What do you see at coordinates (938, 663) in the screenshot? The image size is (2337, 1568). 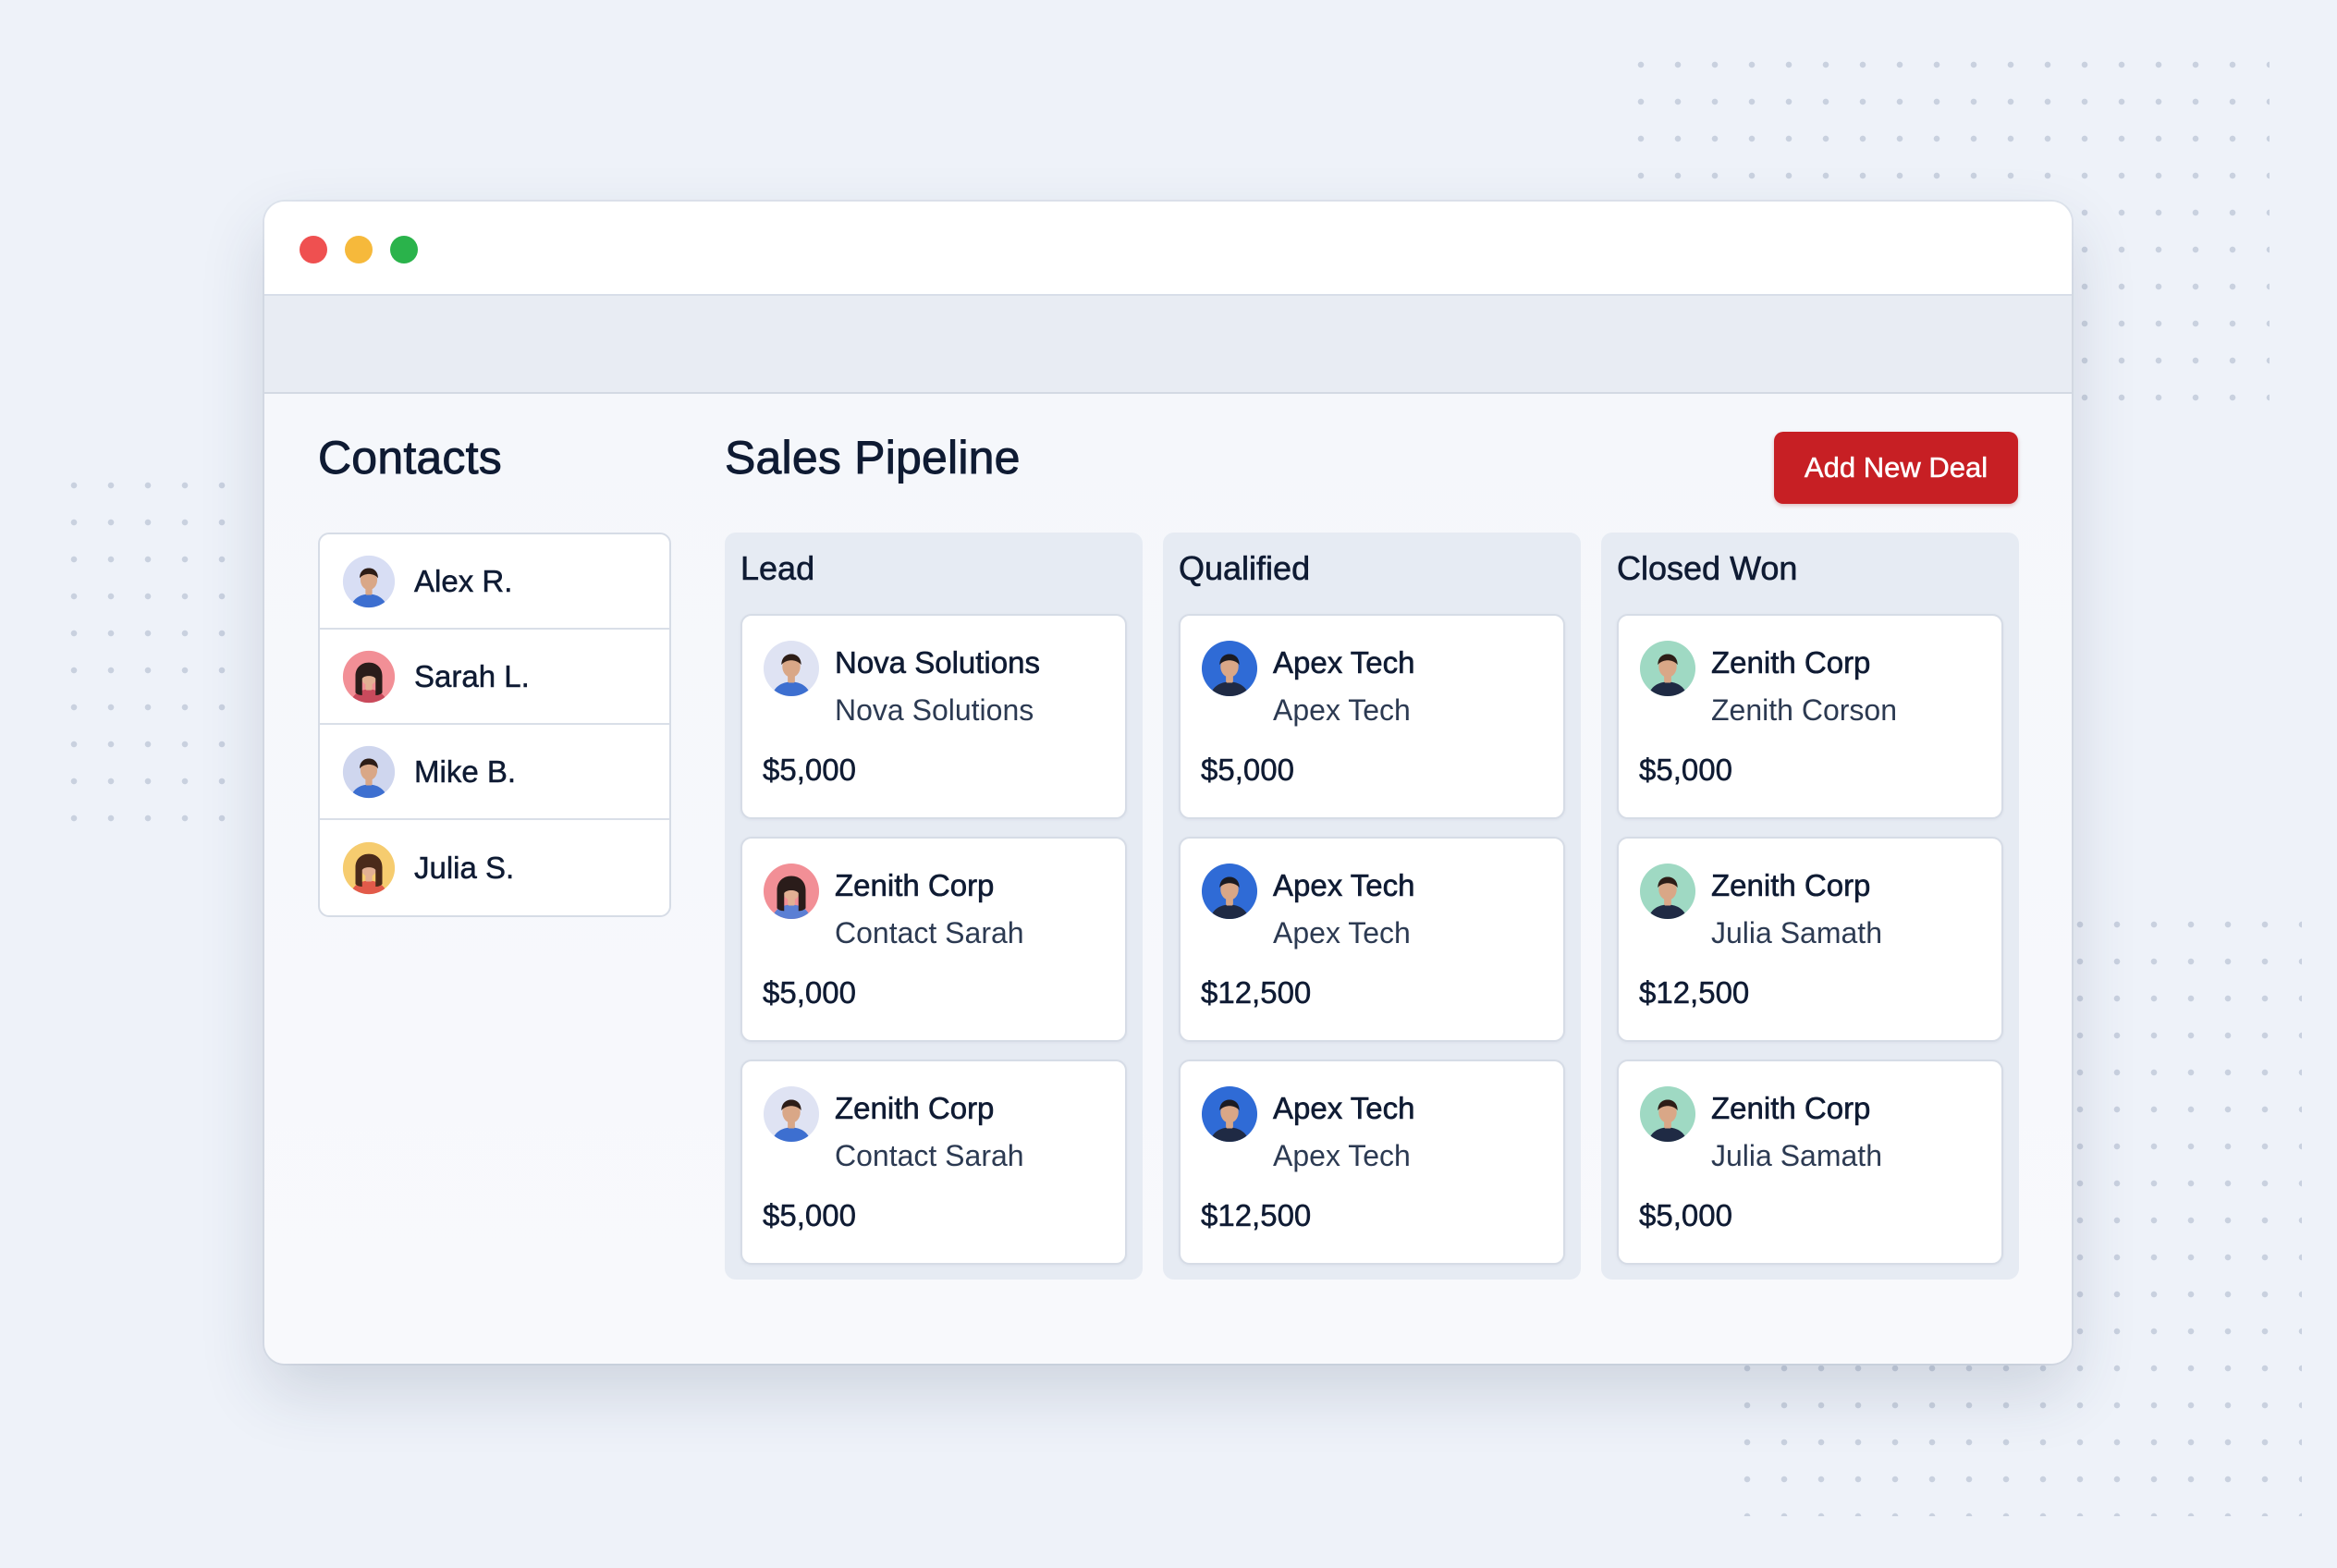 I see `deal-company: Nova Solutions` at bounding box center [938, 663].